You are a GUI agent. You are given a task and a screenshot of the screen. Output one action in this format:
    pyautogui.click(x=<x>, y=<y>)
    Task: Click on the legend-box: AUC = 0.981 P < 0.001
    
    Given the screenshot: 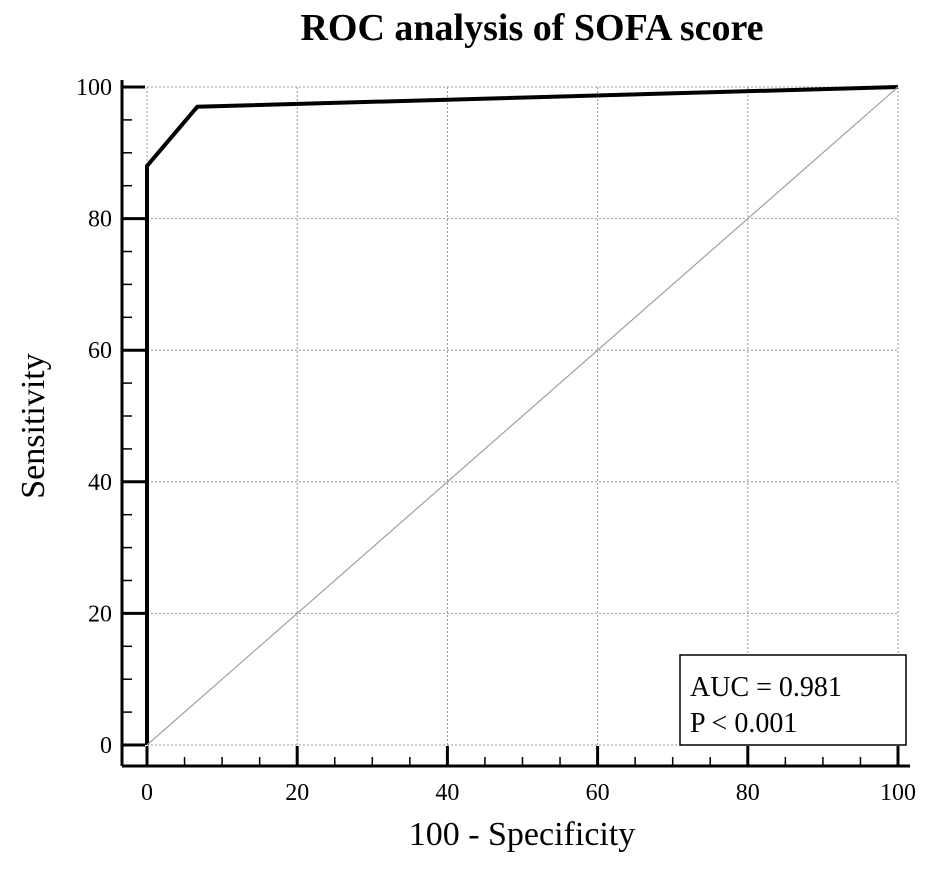 What is the action you would take?
    pyautogui.click(x=793, y=700)
    